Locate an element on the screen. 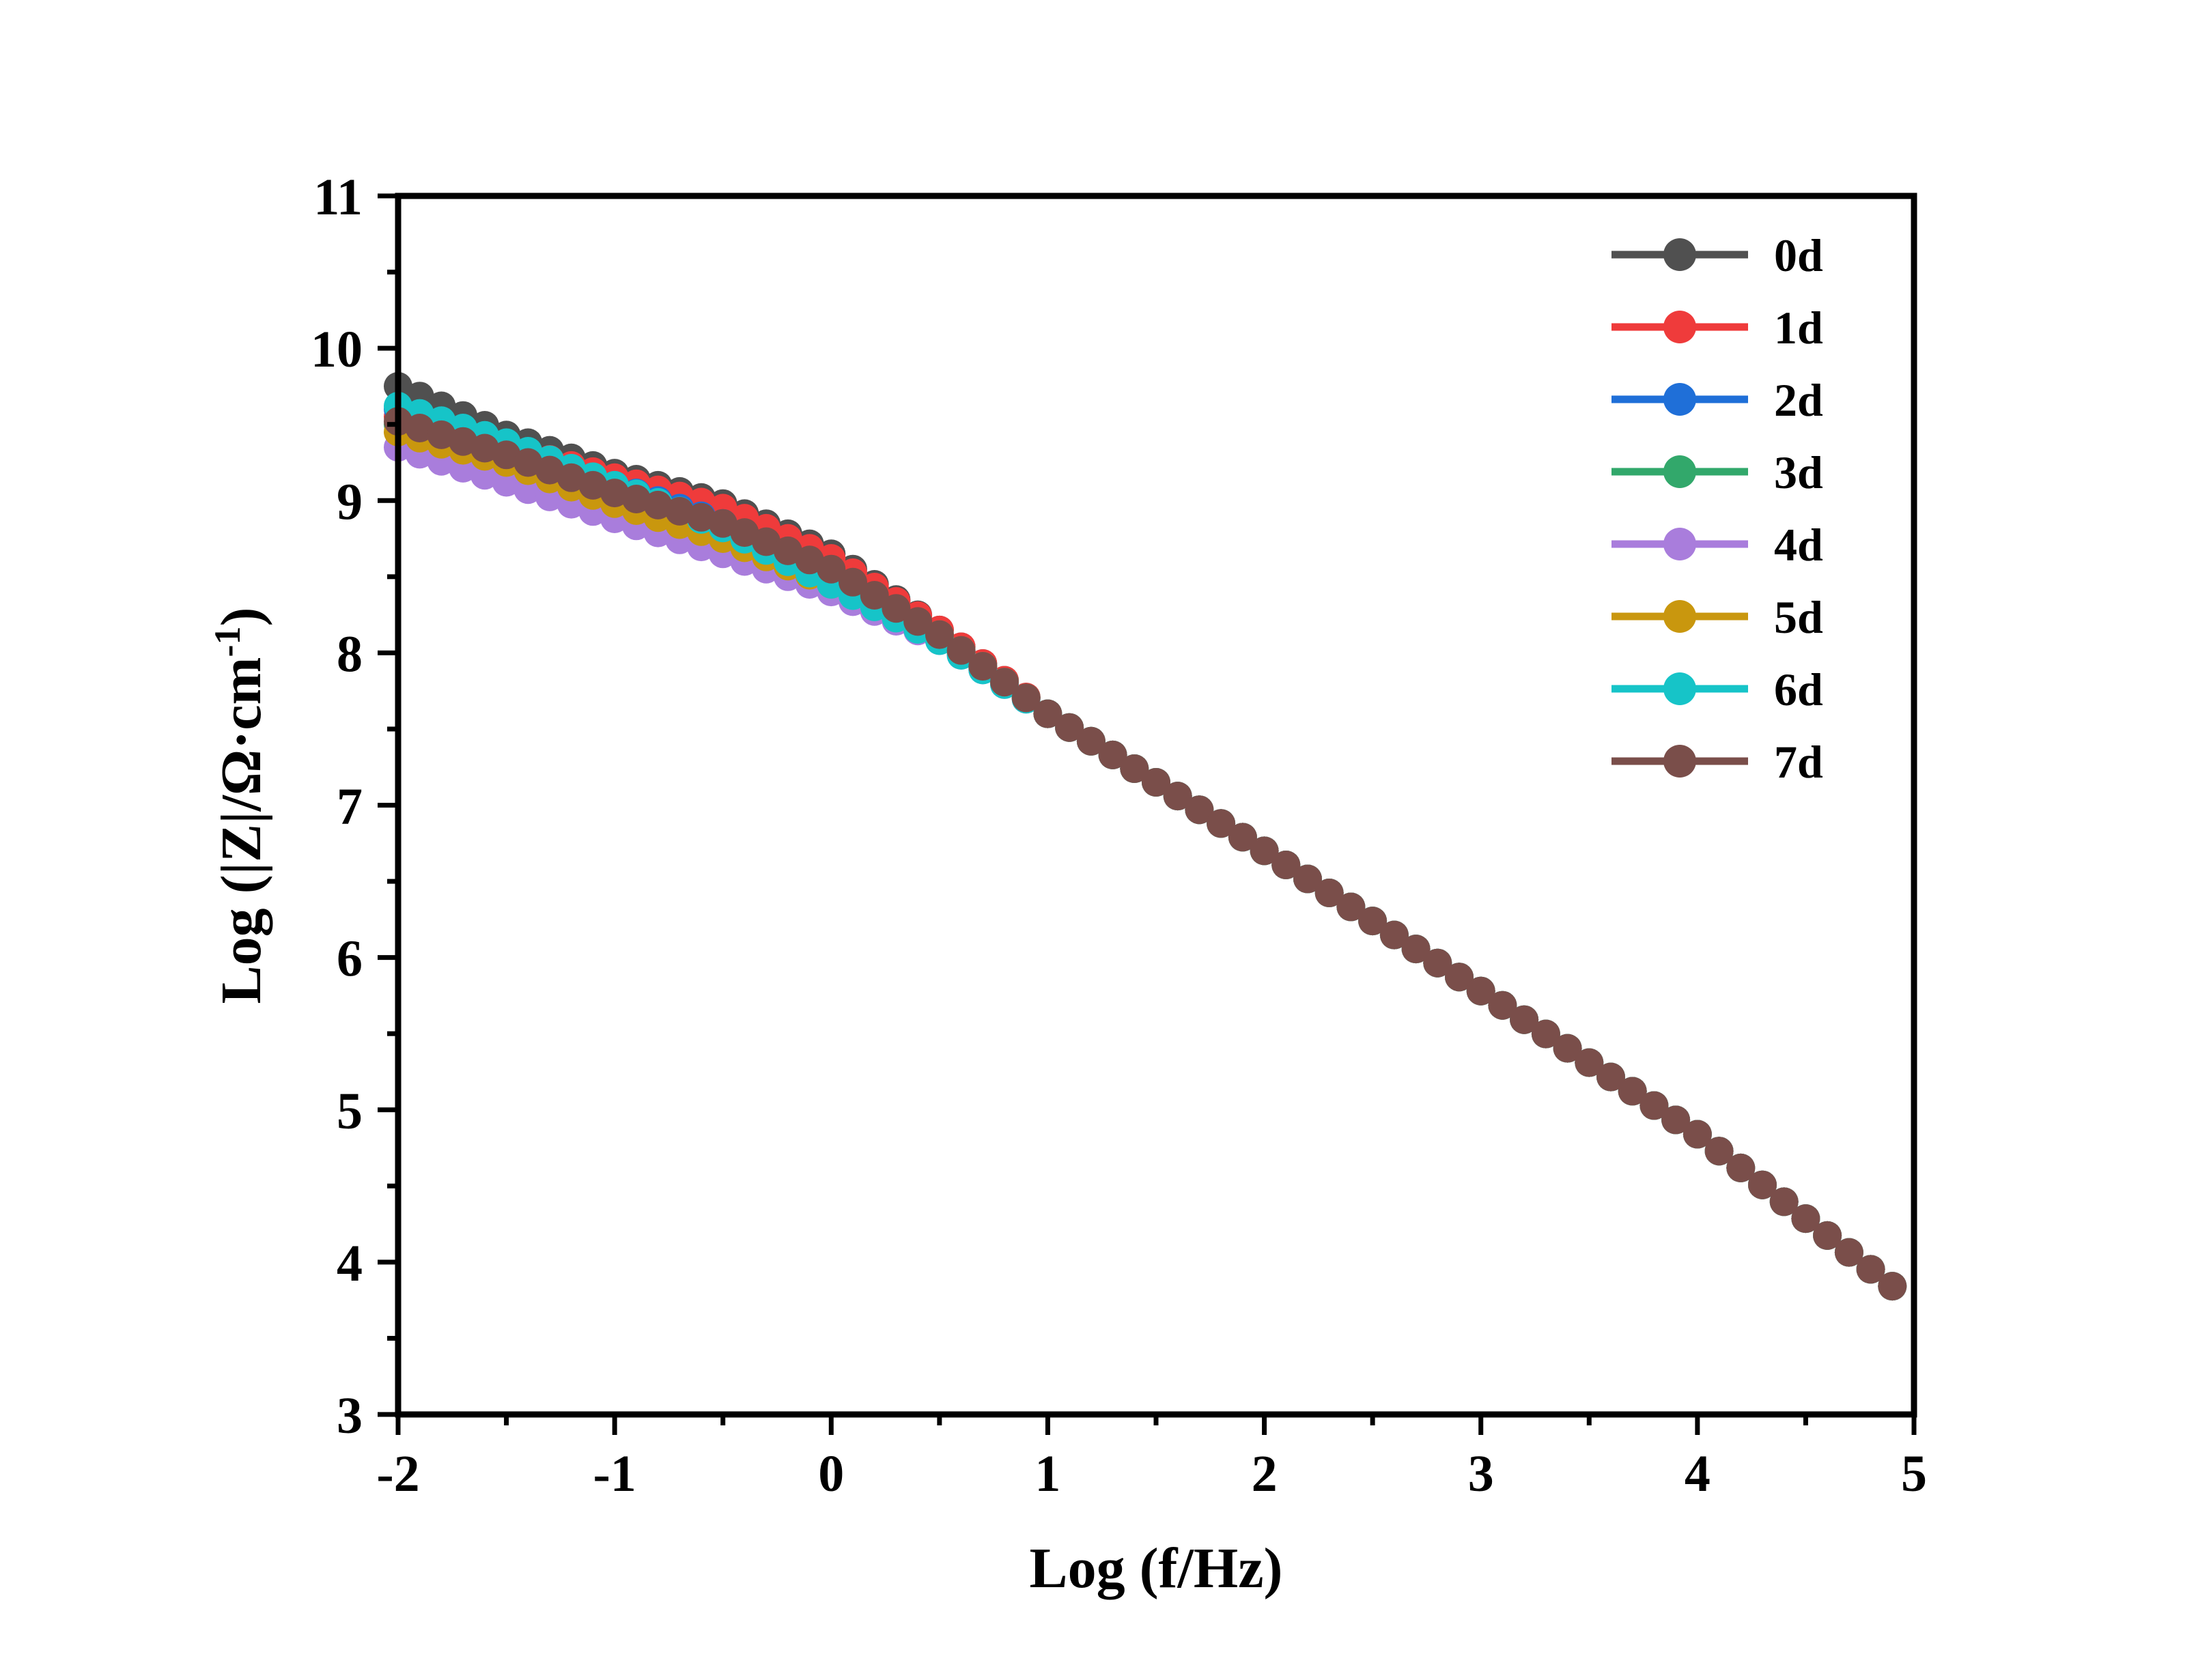 This screenshot has height=1680, width=2196. legend-label: 6d is located at coordinates (1799, 689).